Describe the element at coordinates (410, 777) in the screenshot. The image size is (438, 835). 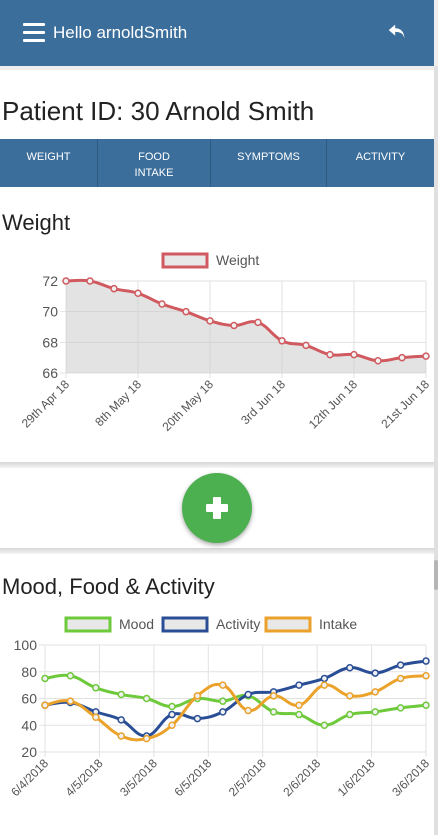
I see `x-tick-label: 3/6/2018` at that location.